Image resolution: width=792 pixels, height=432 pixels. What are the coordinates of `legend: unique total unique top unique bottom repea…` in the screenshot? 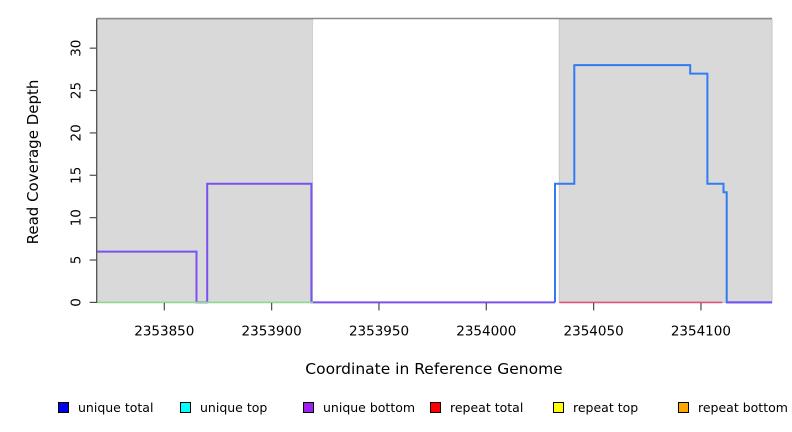 It's located at (396, 410).